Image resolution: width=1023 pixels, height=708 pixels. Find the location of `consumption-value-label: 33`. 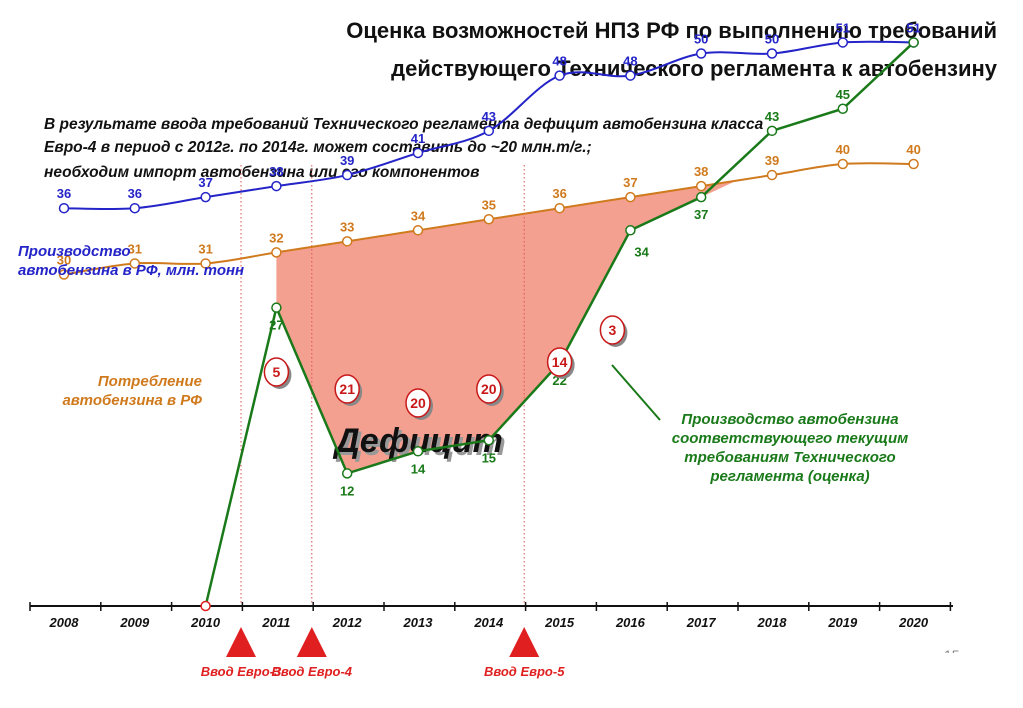

consumption-value-label: 33 is located at coordinates (347, 226).